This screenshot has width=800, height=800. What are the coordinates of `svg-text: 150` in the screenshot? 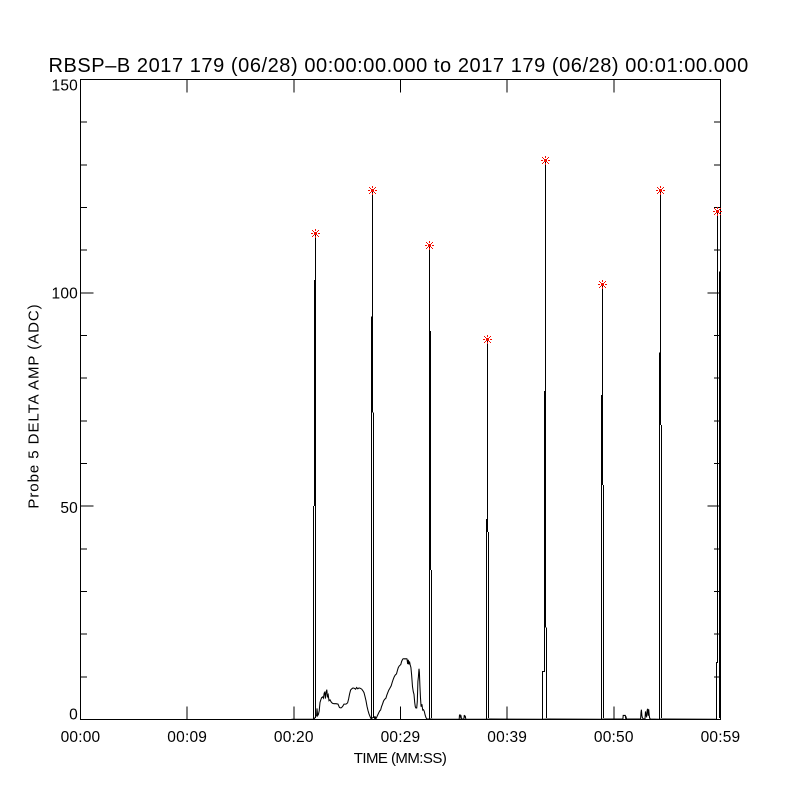 It's located at (65, 86).